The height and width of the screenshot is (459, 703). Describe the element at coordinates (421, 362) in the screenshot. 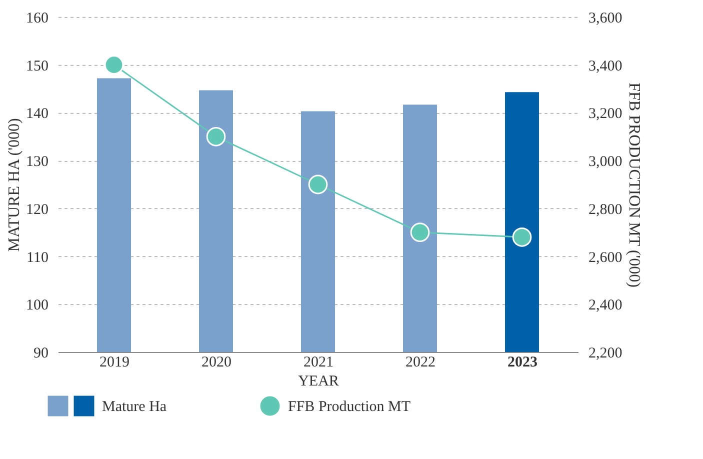

I see `x-tick-label: 2022` at that location.